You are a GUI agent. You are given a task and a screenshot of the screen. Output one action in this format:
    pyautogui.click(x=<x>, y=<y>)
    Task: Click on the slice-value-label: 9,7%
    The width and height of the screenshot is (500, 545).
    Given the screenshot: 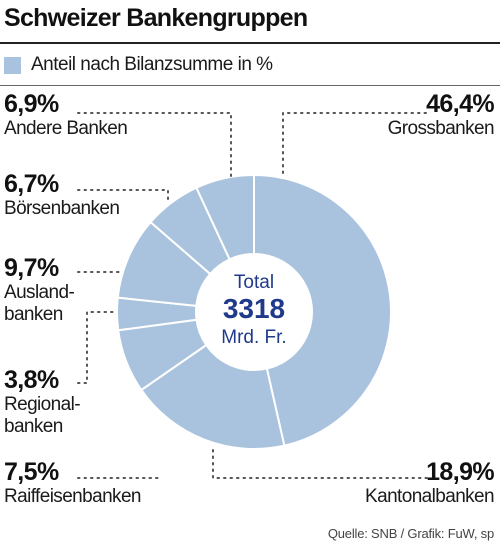 What is the action you would take?
    pyautogui.click(x=31, y=268)
    